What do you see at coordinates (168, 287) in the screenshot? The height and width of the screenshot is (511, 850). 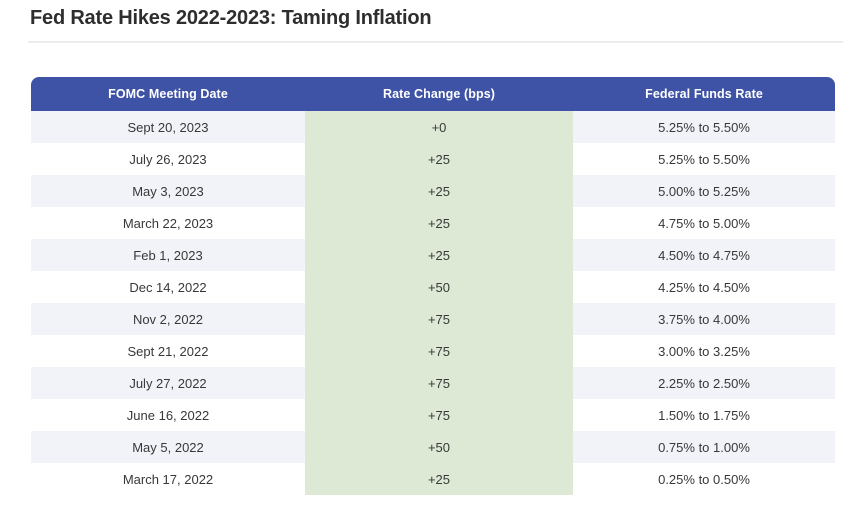 I see `cell-date: Dec 14, 2022` at bounding box center [168, 287].